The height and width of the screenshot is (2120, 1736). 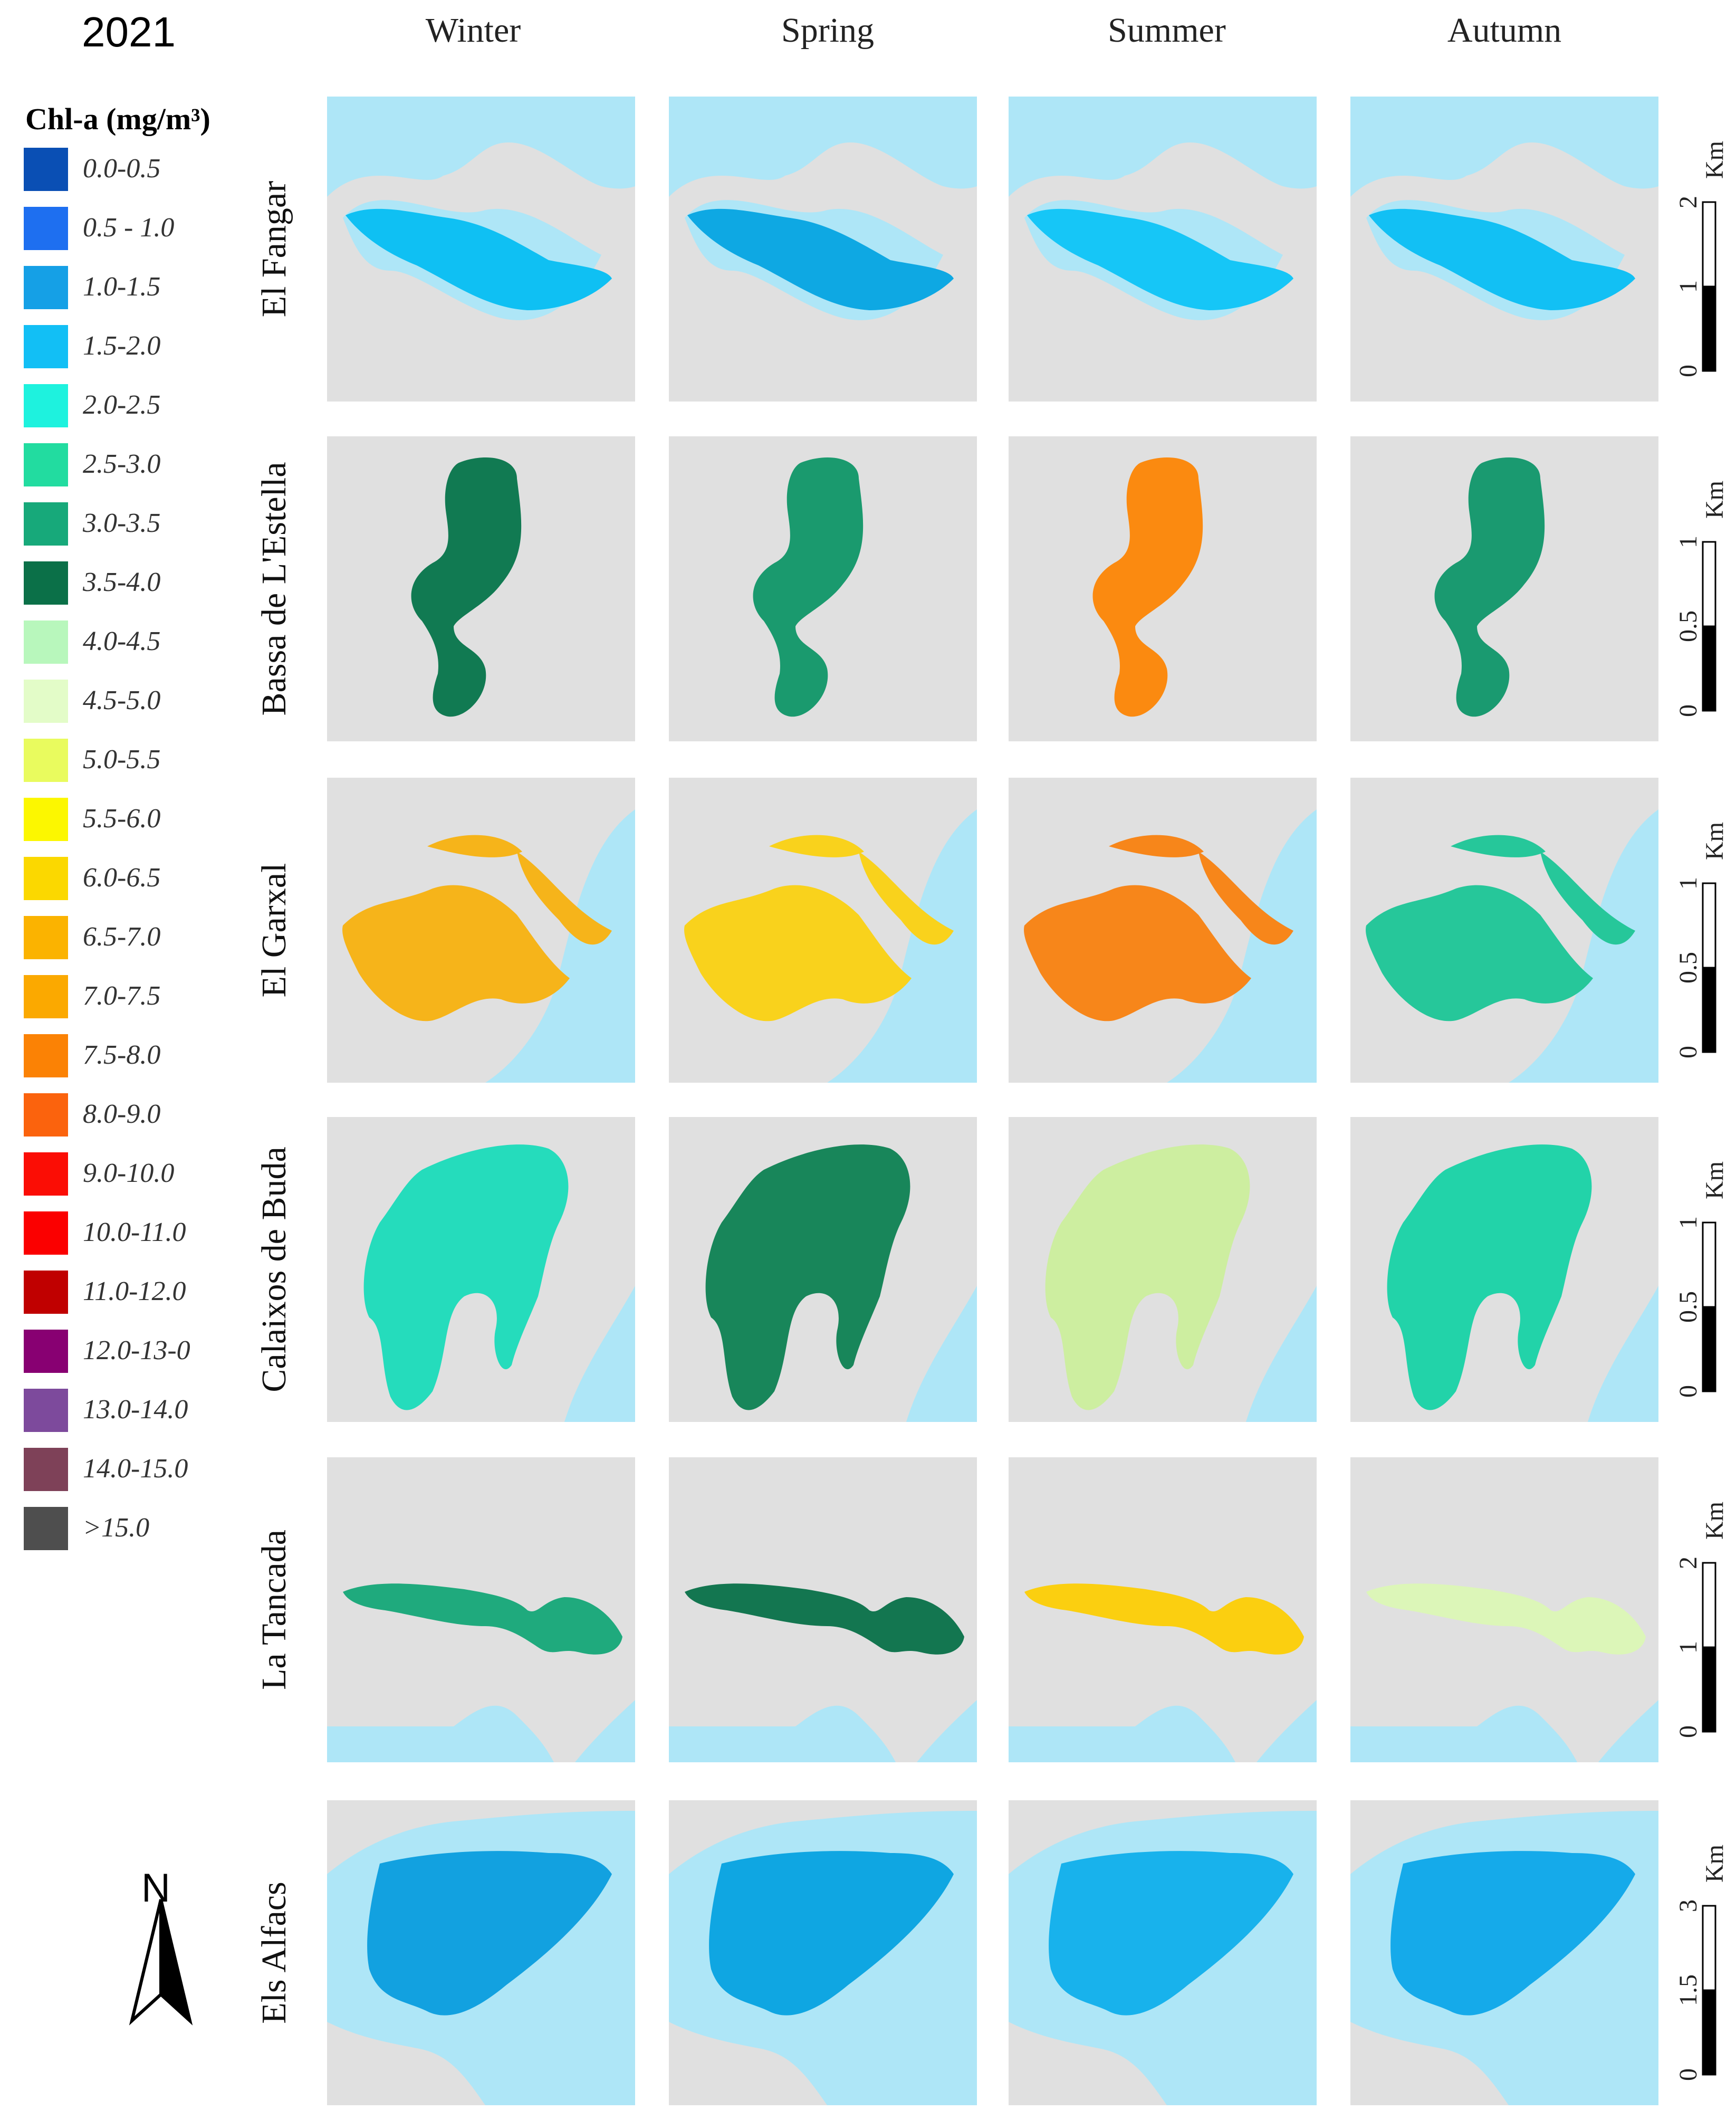 I want to click on legend-item: 10.0-11.0, so click(x=129, y=1235).